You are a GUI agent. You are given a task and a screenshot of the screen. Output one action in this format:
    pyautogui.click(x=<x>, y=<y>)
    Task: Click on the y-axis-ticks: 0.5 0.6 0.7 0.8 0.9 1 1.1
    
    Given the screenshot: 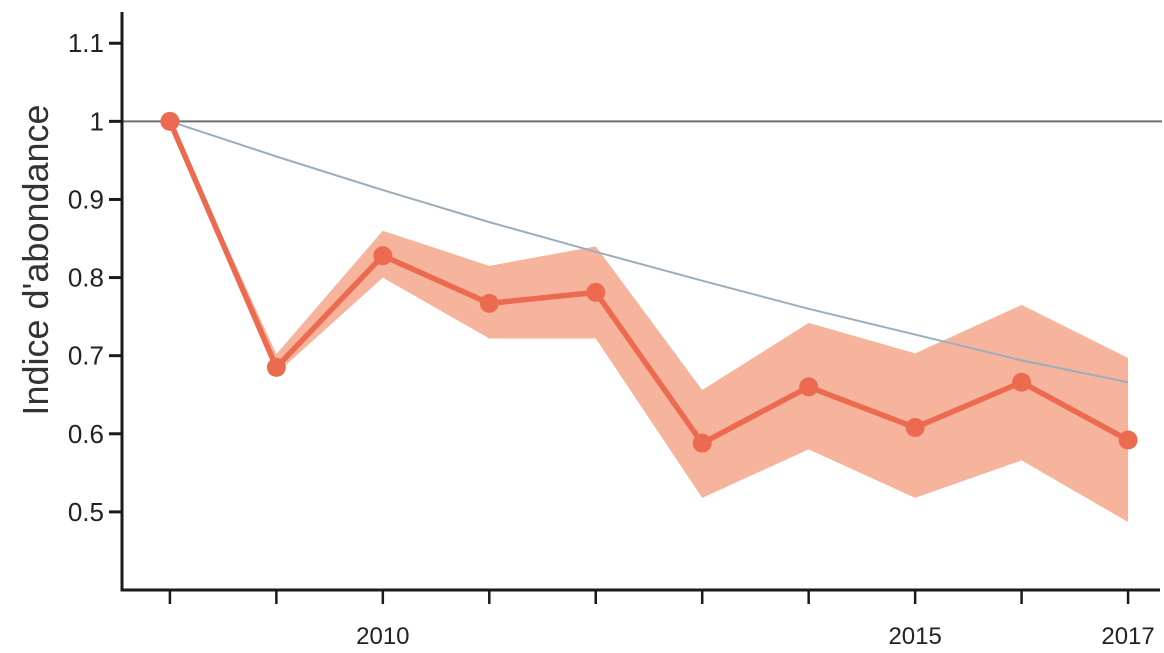 What is the action you would take?
    pyautogui.click(x=95, y=277)
    